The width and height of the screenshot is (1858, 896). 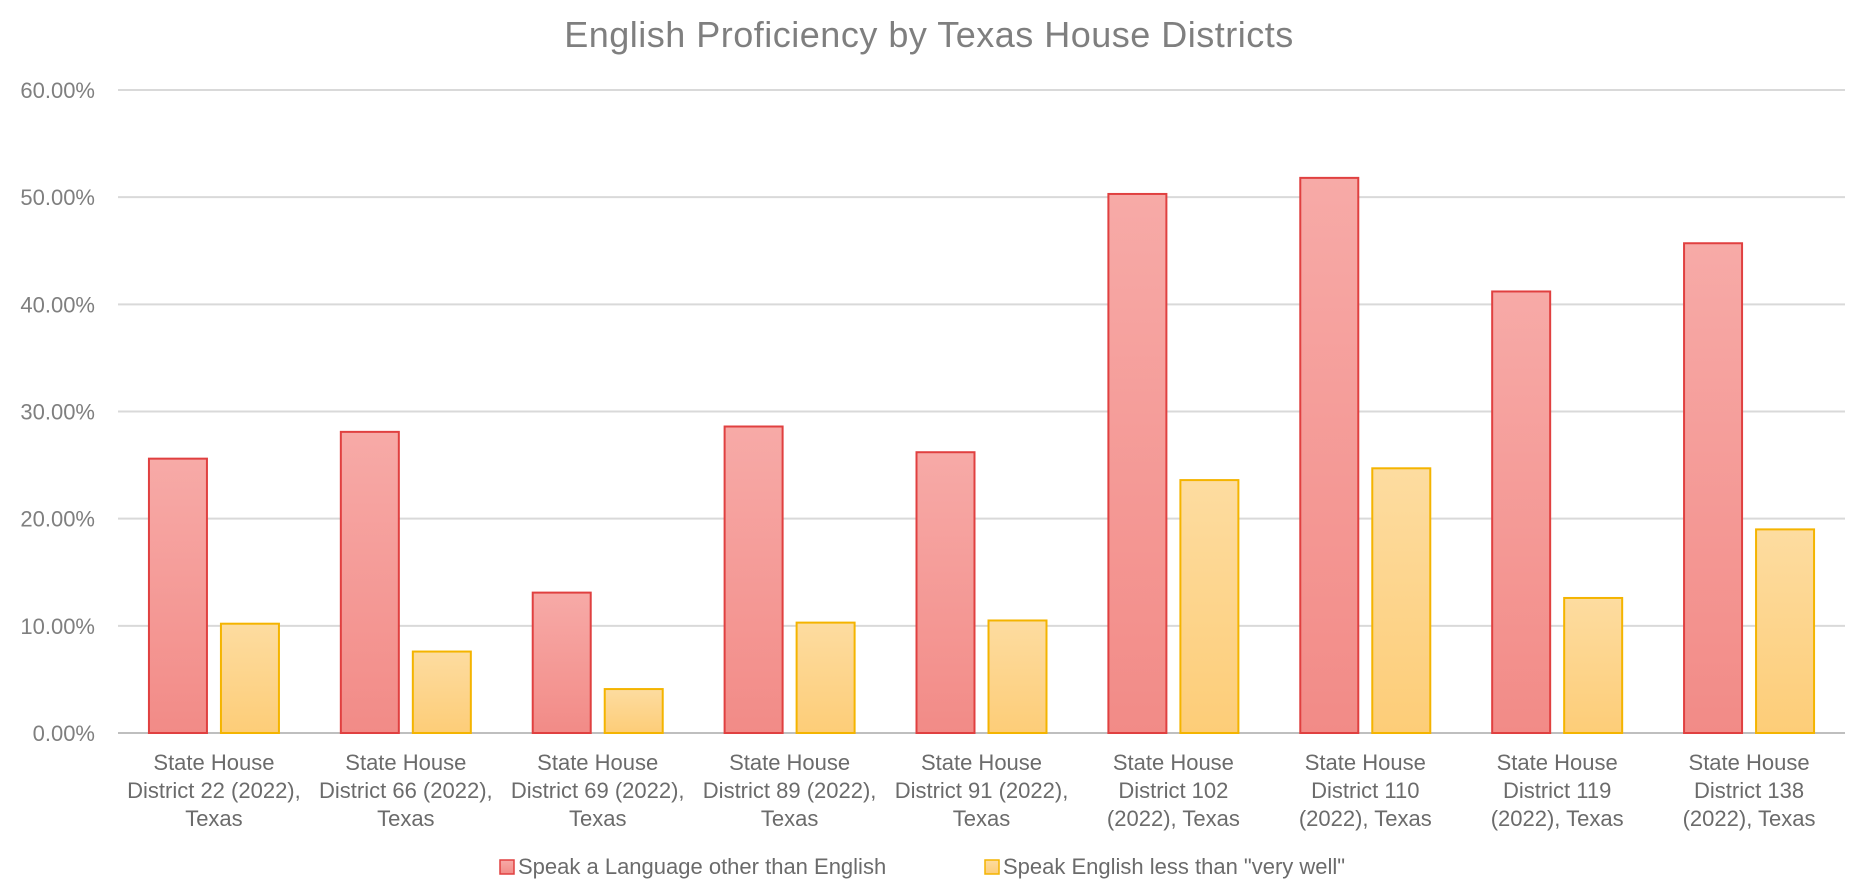 What do you see at coordinates (1365, 790) in the screenshot?
I see `x-category-label: District 110` at bounding box center [1365, 790].